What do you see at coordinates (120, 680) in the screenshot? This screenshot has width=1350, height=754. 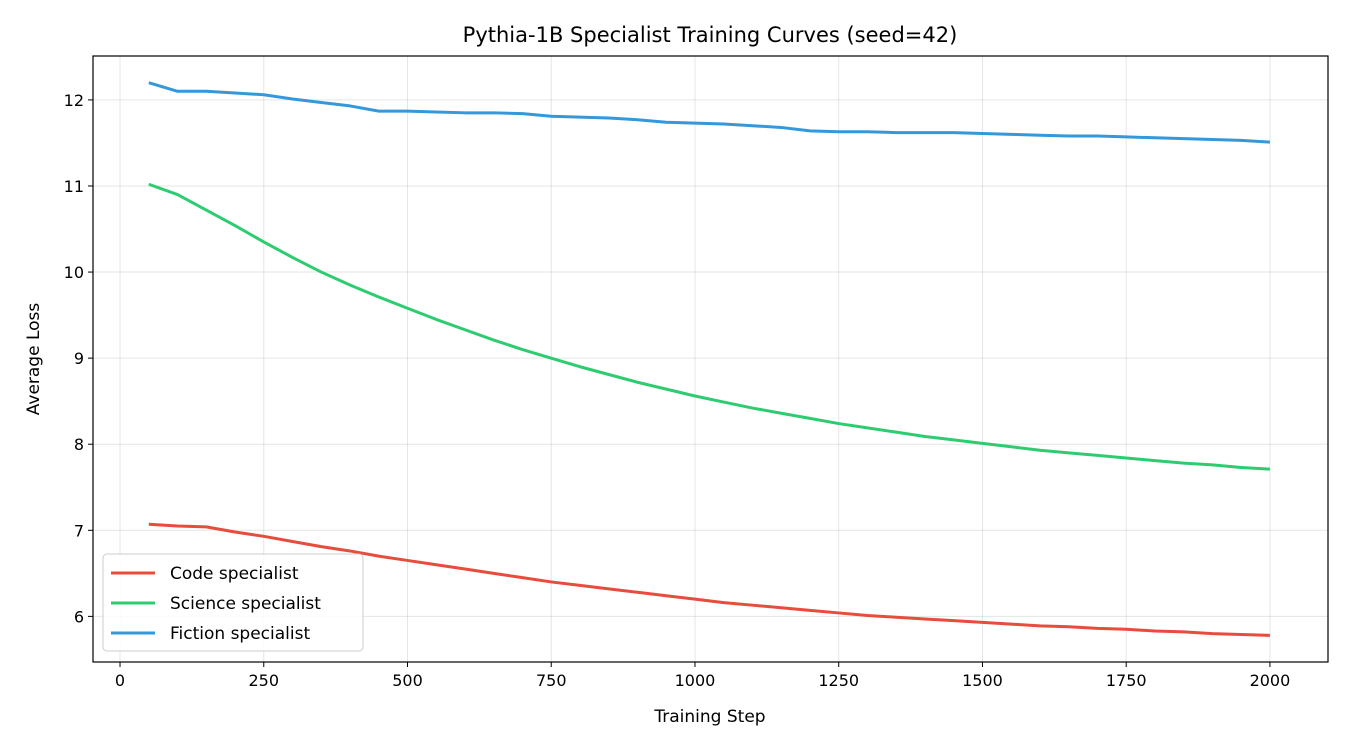 I see `x-tick-label: 0` at bounding box center [120, 680].